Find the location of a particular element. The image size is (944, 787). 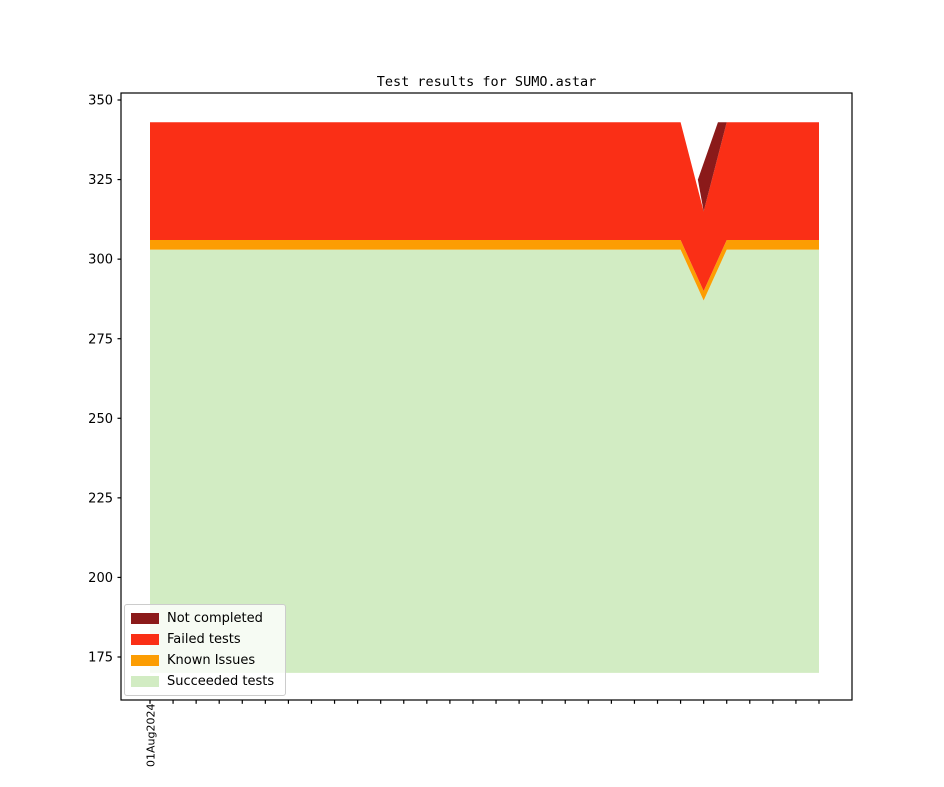

legend-label: Failed tests is located at coordinates (204, 639).